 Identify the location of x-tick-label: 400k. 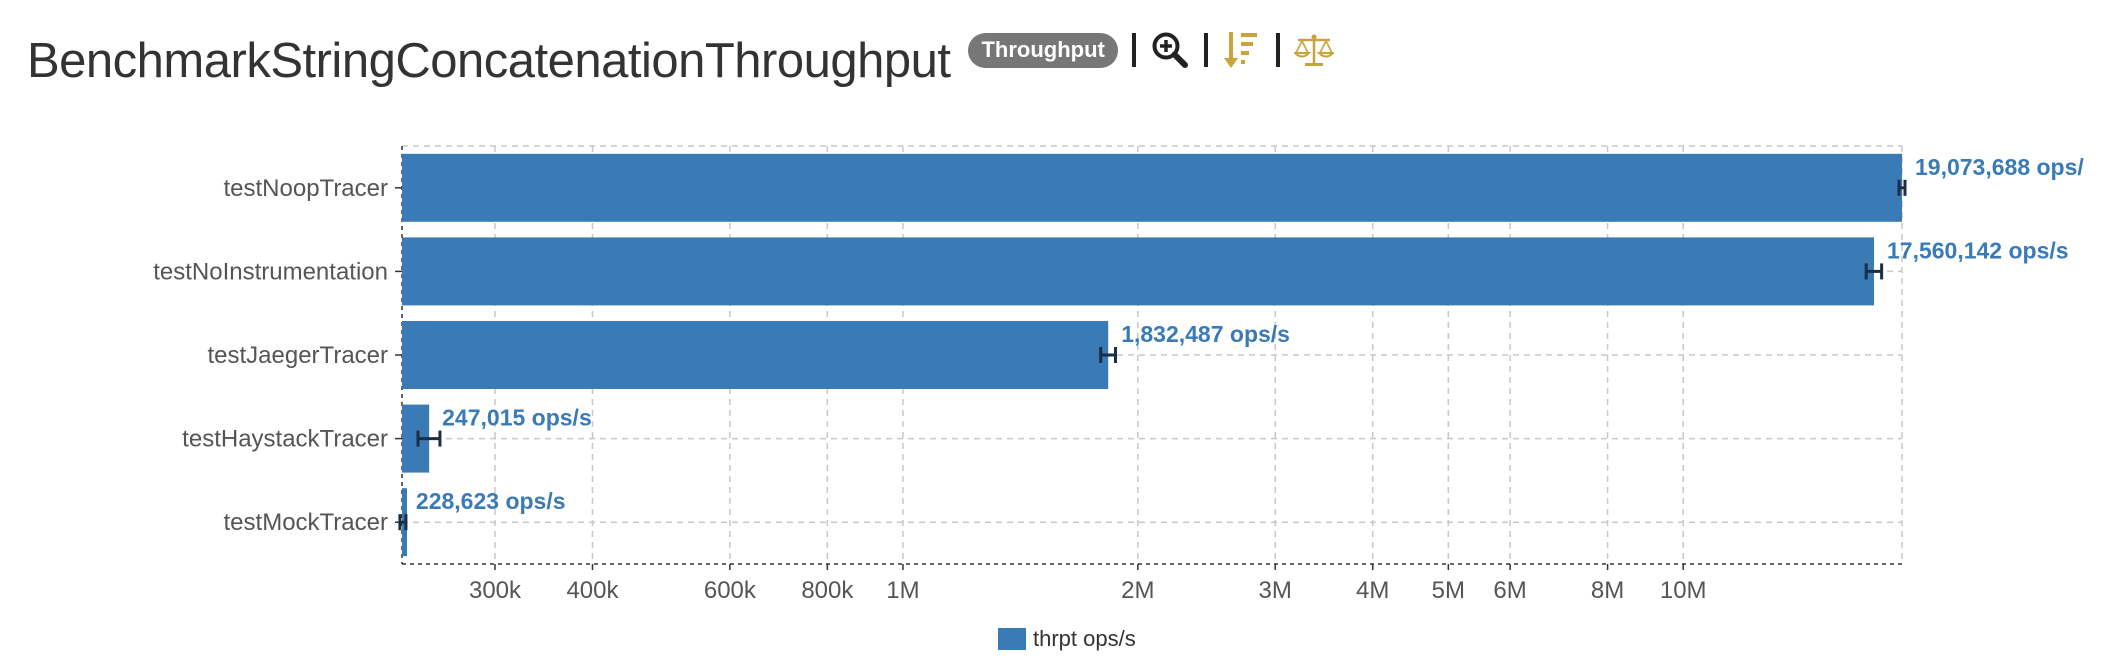
(592, 590).